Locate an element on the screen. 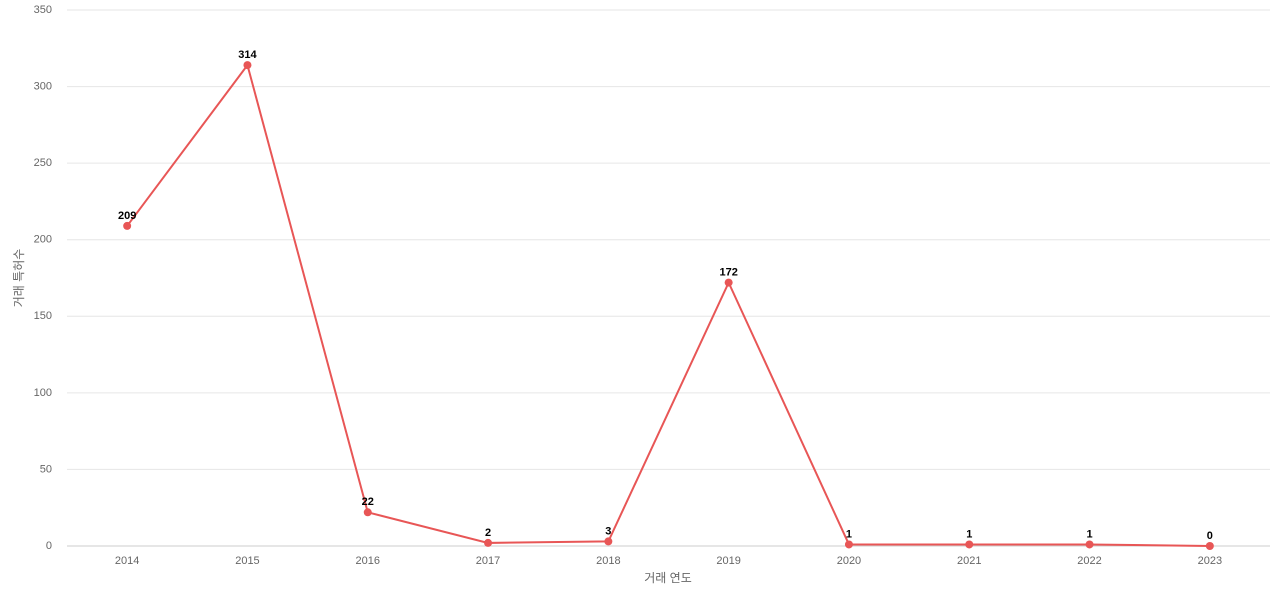 This screenshot has width=1280, height=600. x-tick-label: 2021 is located at coordinates (969, 561).